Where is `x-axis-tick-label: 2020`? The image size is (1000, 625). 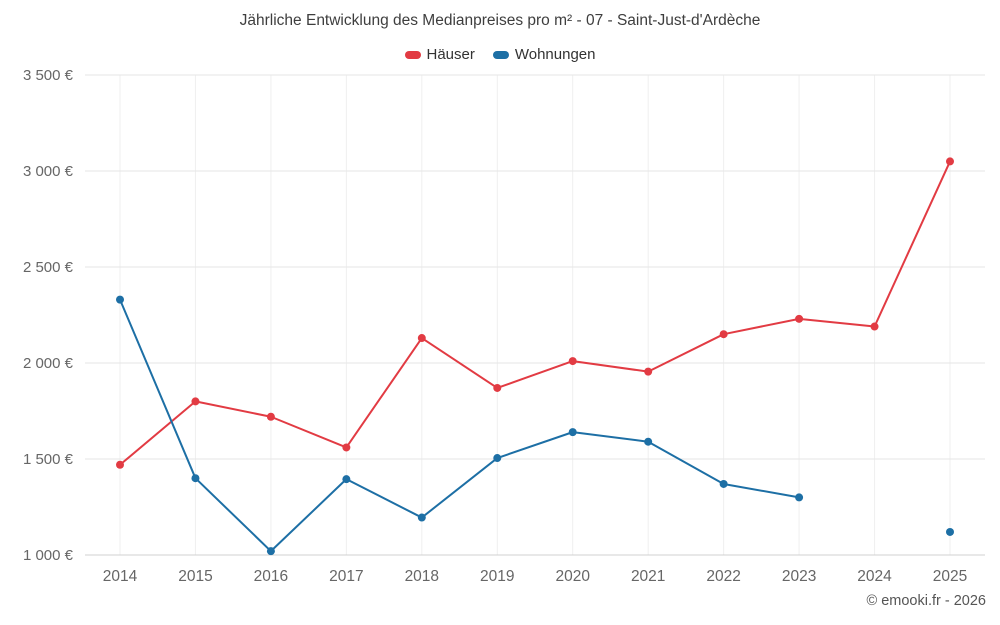
x-axis-tick-label: 2020 is located at coordinates (572, 576).